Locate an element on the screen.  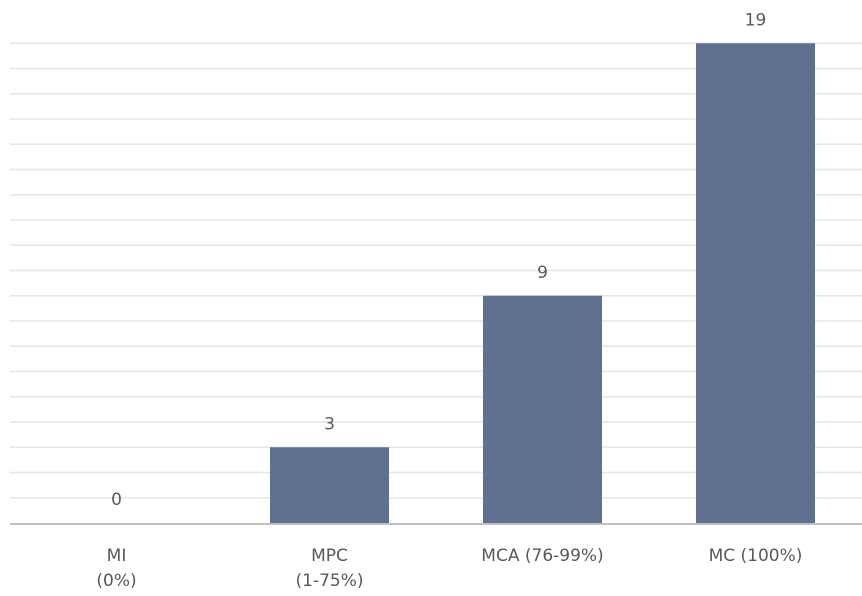
data-label: 0 is located at coordinates (116, 500).